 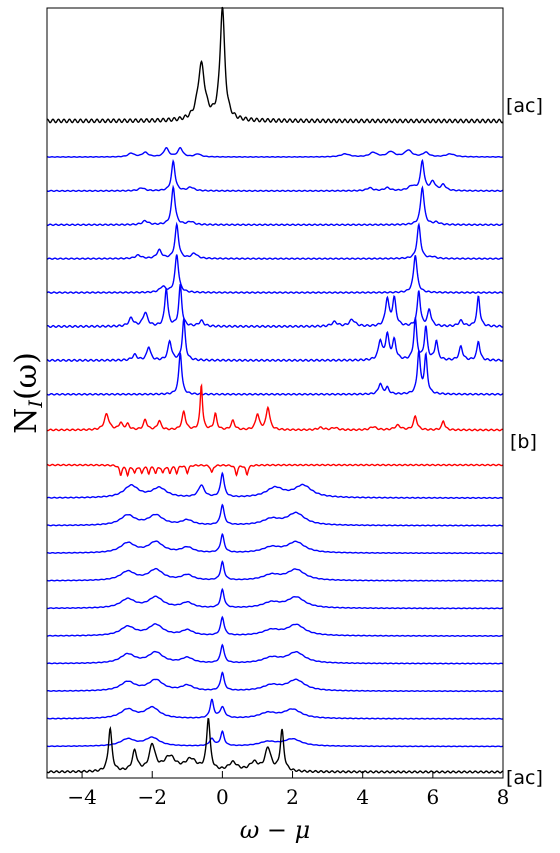 I want to click on y-axis-label: NI(ω), so click(x=28, y=393).